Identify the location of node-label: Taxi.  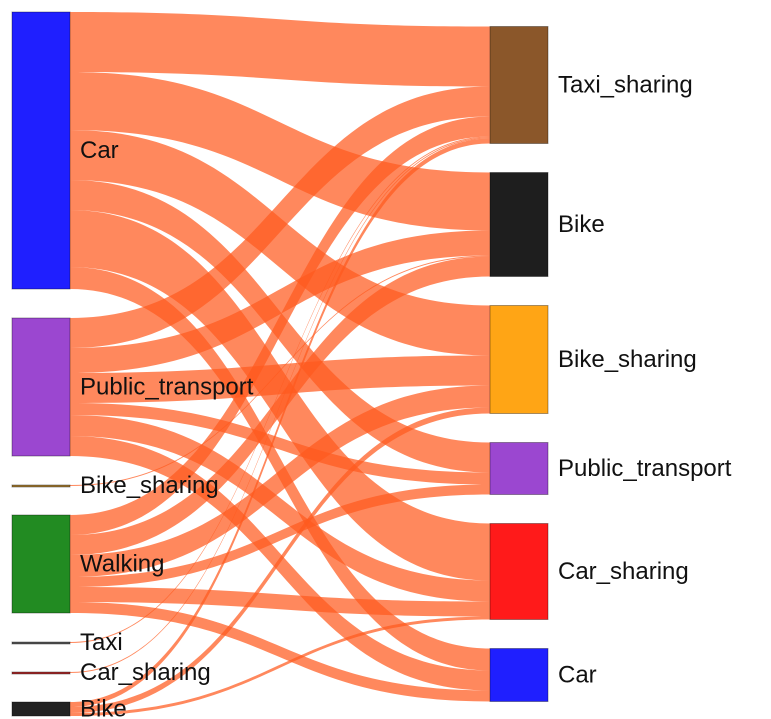
(101, 642).